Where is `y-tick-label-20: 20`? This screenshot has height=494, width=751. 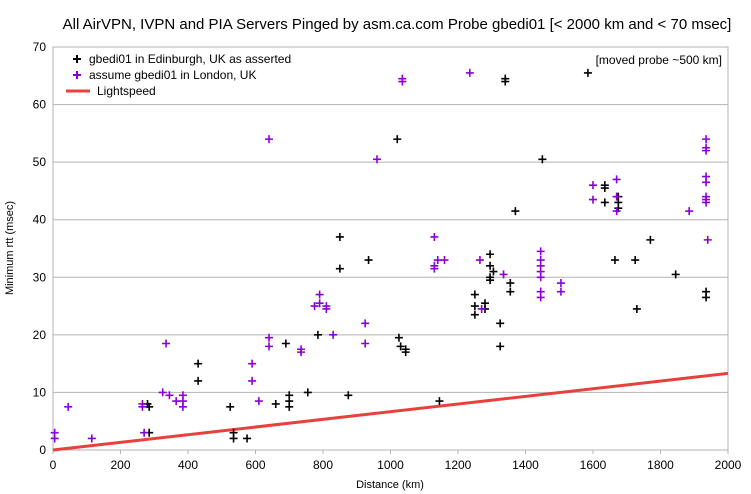
y-tick-label-20: 20 is located at coordinates (40, 335).